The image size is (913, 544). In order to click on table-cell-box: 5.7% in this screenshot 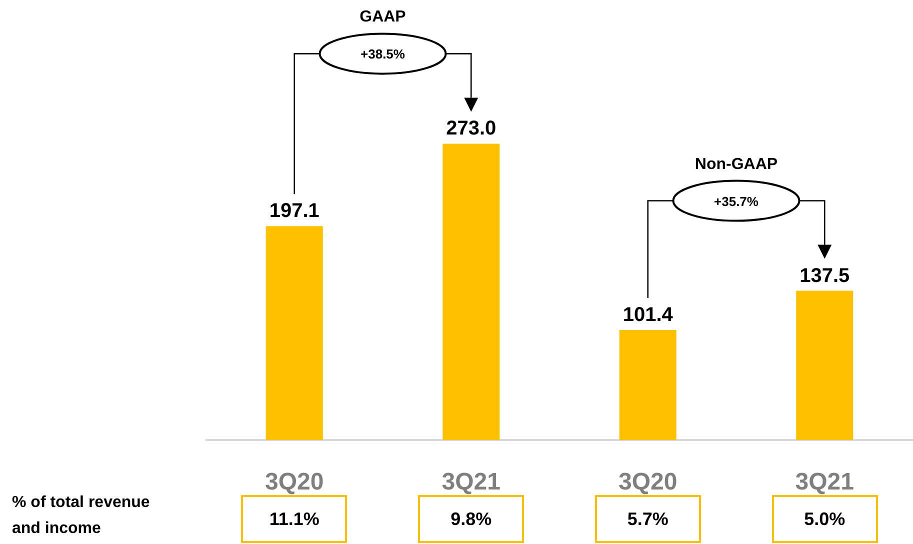, I will do `click(647, 519)`.